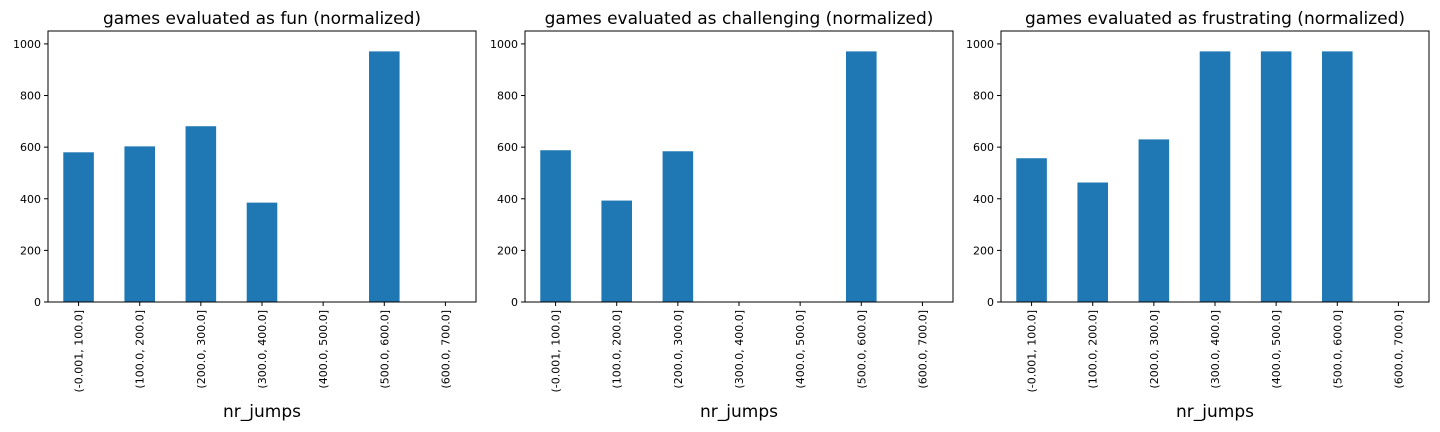 This screenshot has width=1440, height=432. What do you see at coordinates (262, 19) in the screenshot?
I see `chart-title: games evaluated as fun (normalized)` at bounding box center [262, 19].